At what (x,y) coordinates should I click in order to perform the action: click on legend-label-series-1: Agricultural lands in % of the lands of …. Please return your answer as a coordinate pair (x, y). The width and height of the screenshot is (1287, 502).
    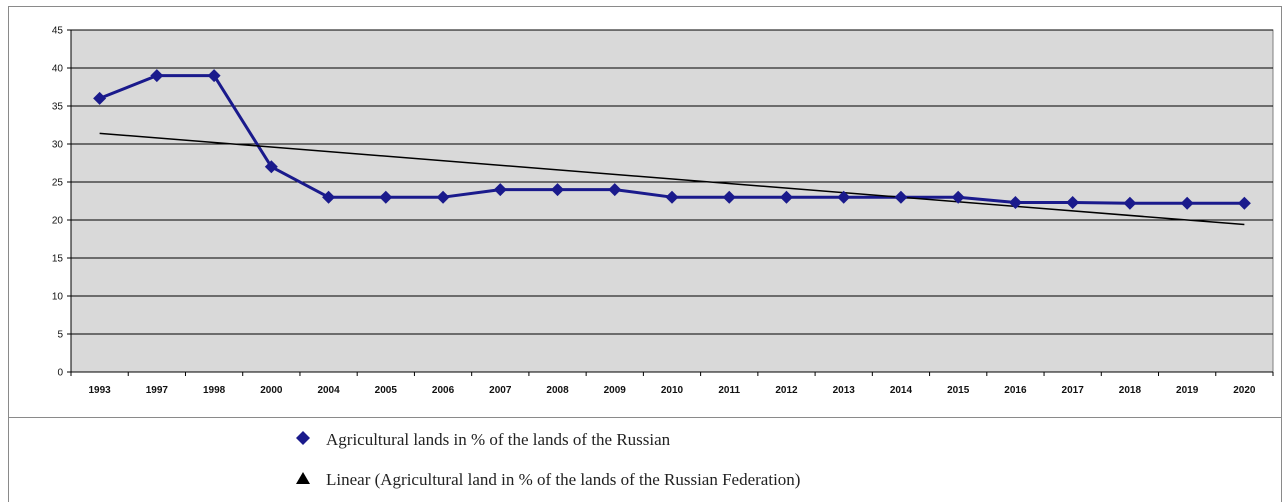
    Looking at the image, I should click on (498, 439).